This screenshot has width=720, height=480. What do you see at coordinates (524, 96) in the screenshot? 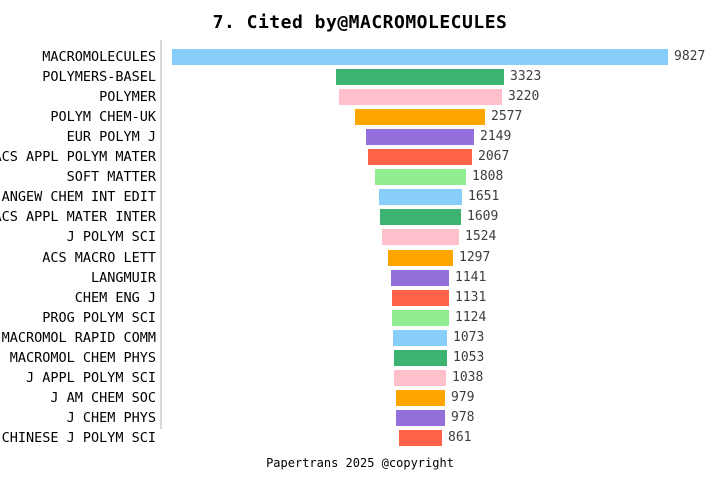
I see `value-label: 3220` at bounding box center [524, 96].